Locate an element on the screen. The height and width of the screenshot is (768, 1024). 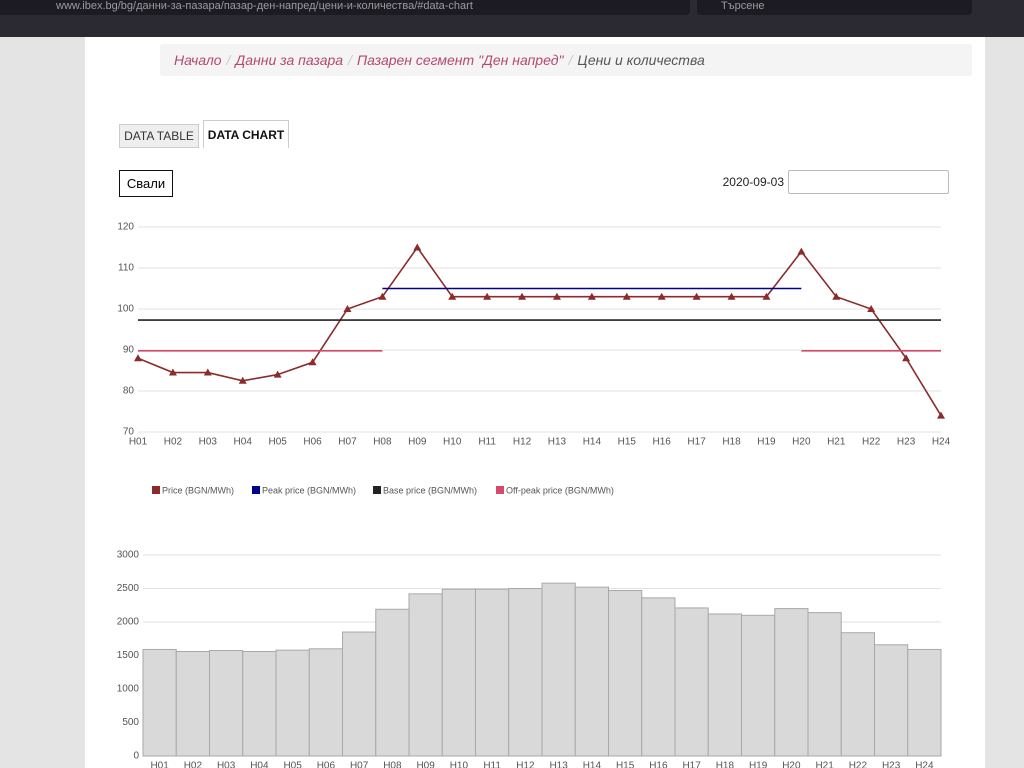
x-tick-label: H03 is located at coordinates (208, 442).